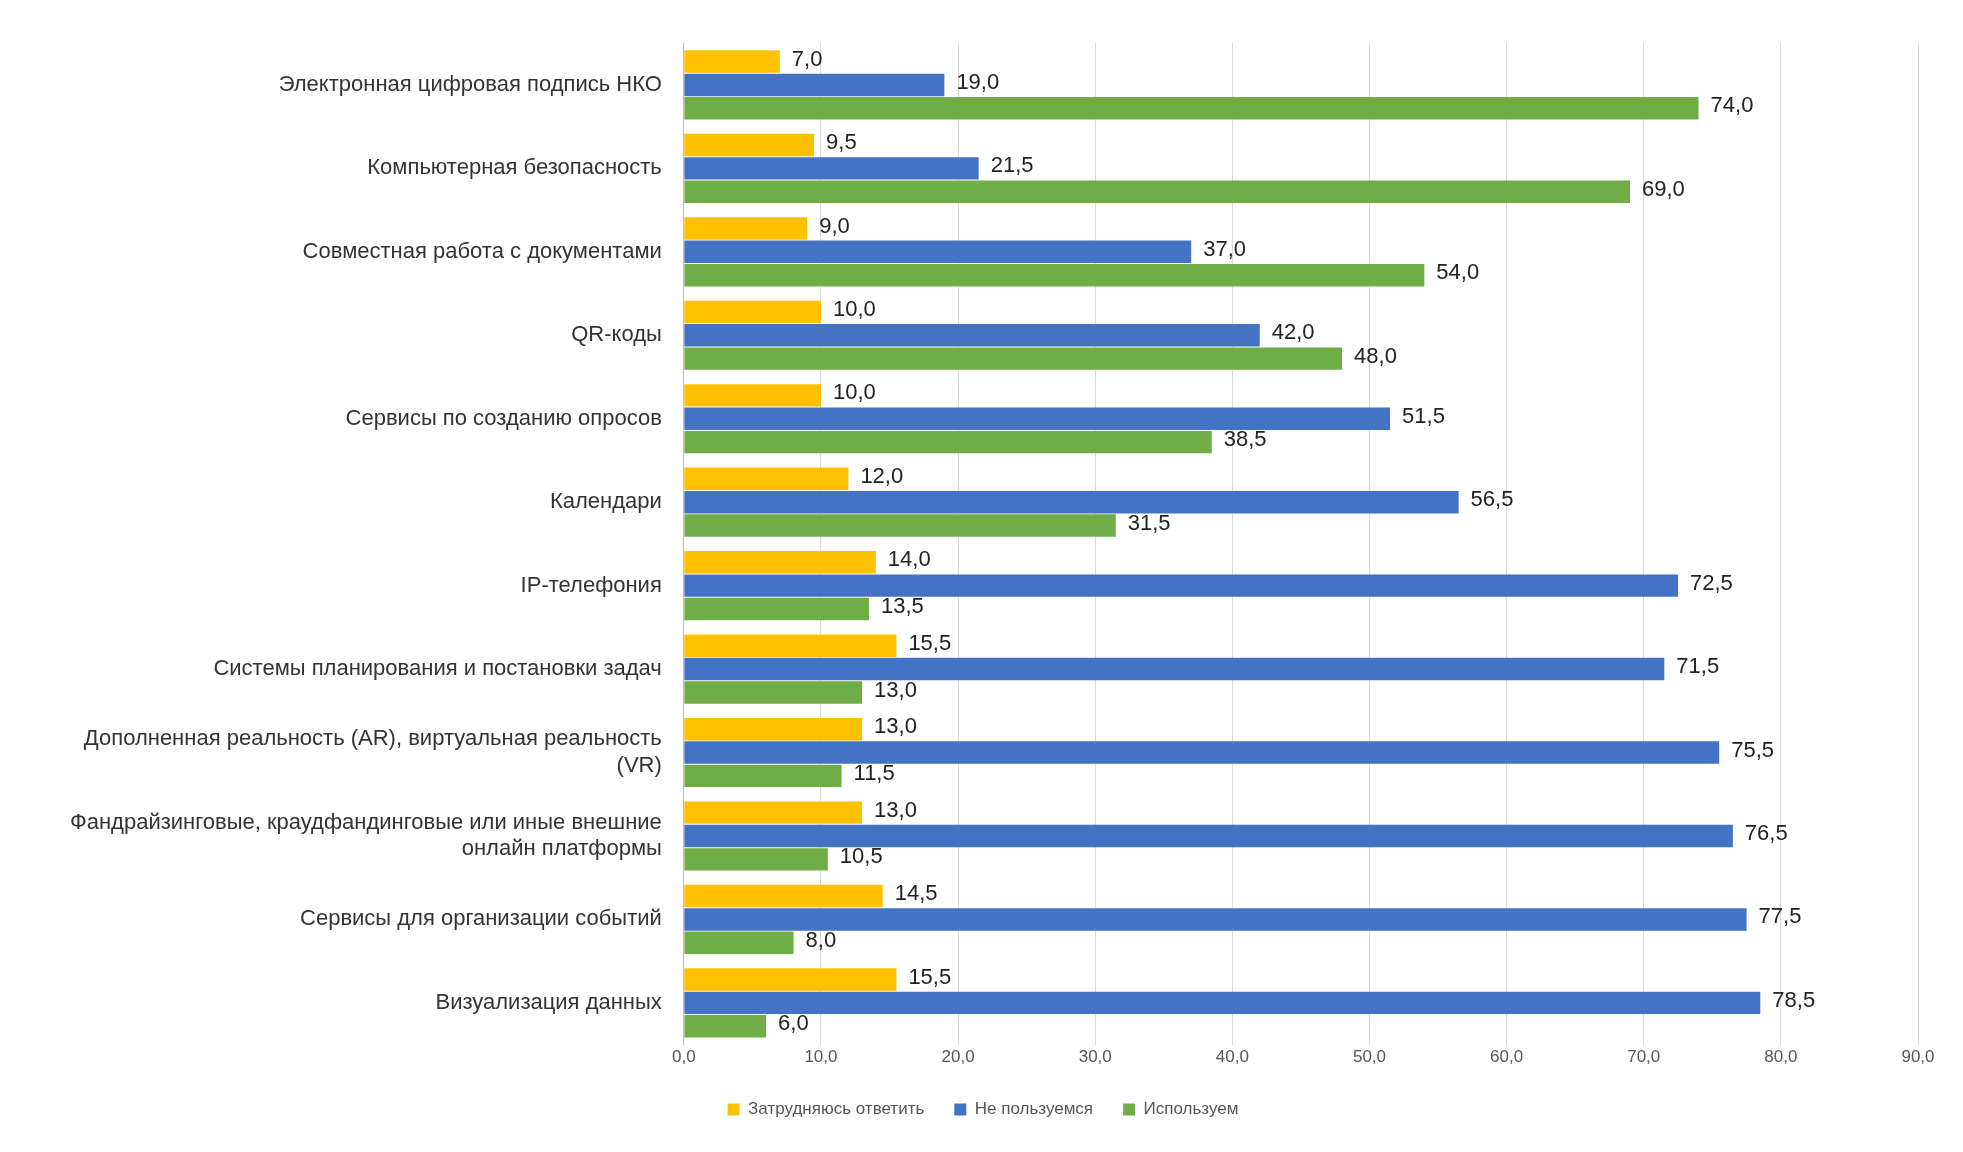 The image size is (1963, 1152). What do you see at coordinates (1663, 188) in the screenshot?
I see `data-label: 69,0` at bounding box center [1663, 188].